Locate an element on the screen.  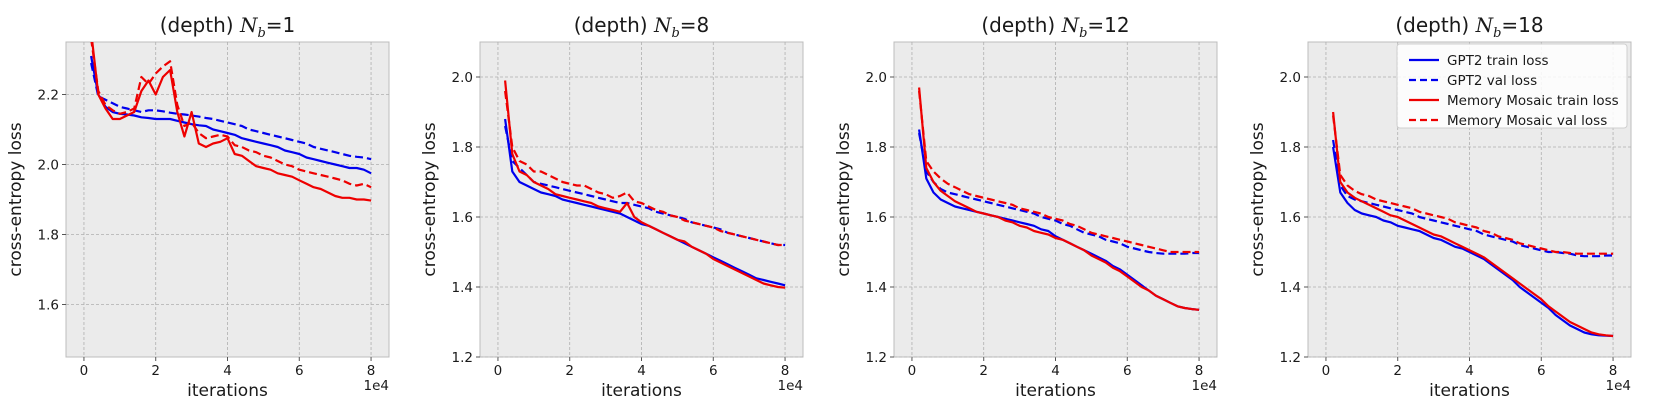
chart-title-suffix: =12 is located at coordinates (1108, 25).